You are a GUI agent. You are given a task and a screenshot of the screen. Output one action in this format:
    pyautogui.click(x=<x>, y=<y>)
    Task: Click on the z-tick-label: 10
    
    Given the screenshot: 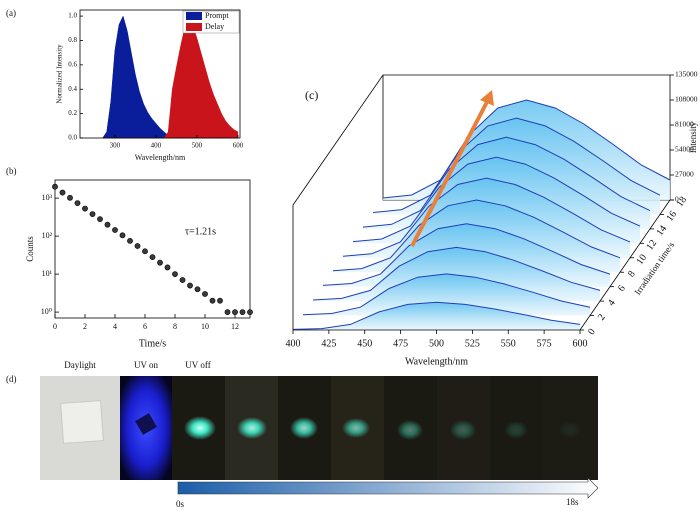 What is the action you would take?
    pyautogui.click(x=641, y=259)
    